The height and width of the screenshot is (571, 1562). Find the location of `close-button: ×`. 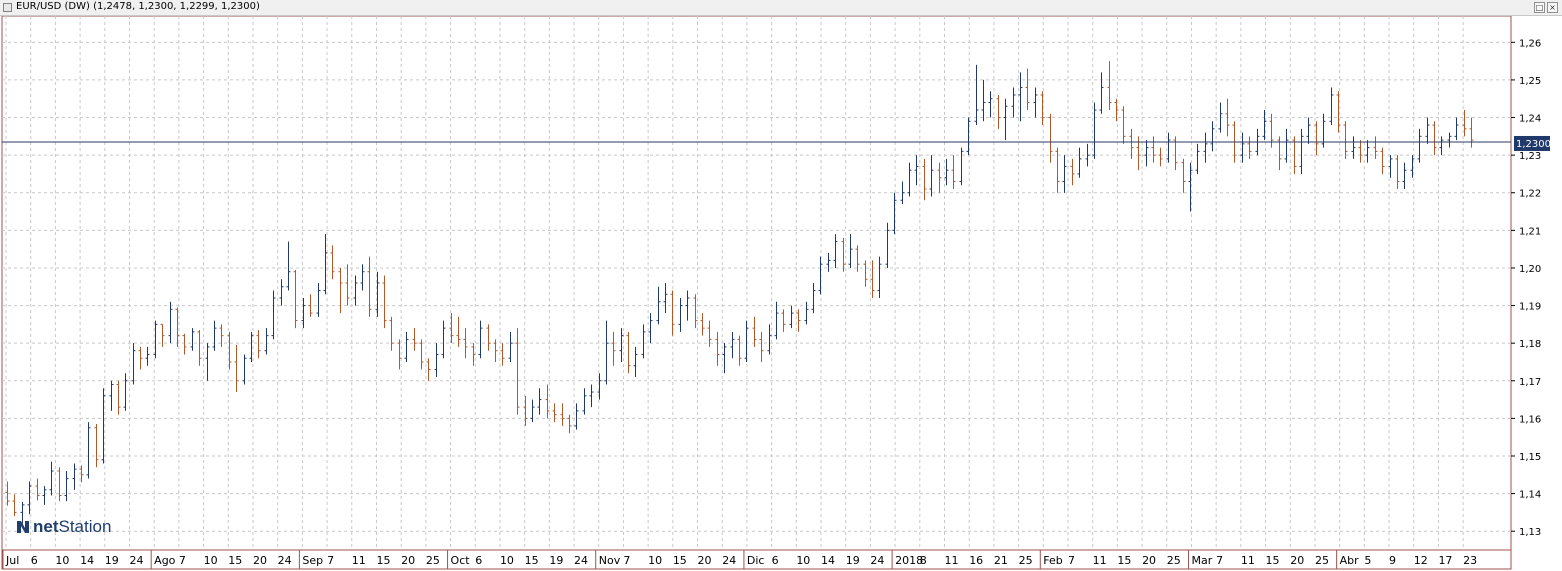

close-button: × is located at coordinates (1552, 7).